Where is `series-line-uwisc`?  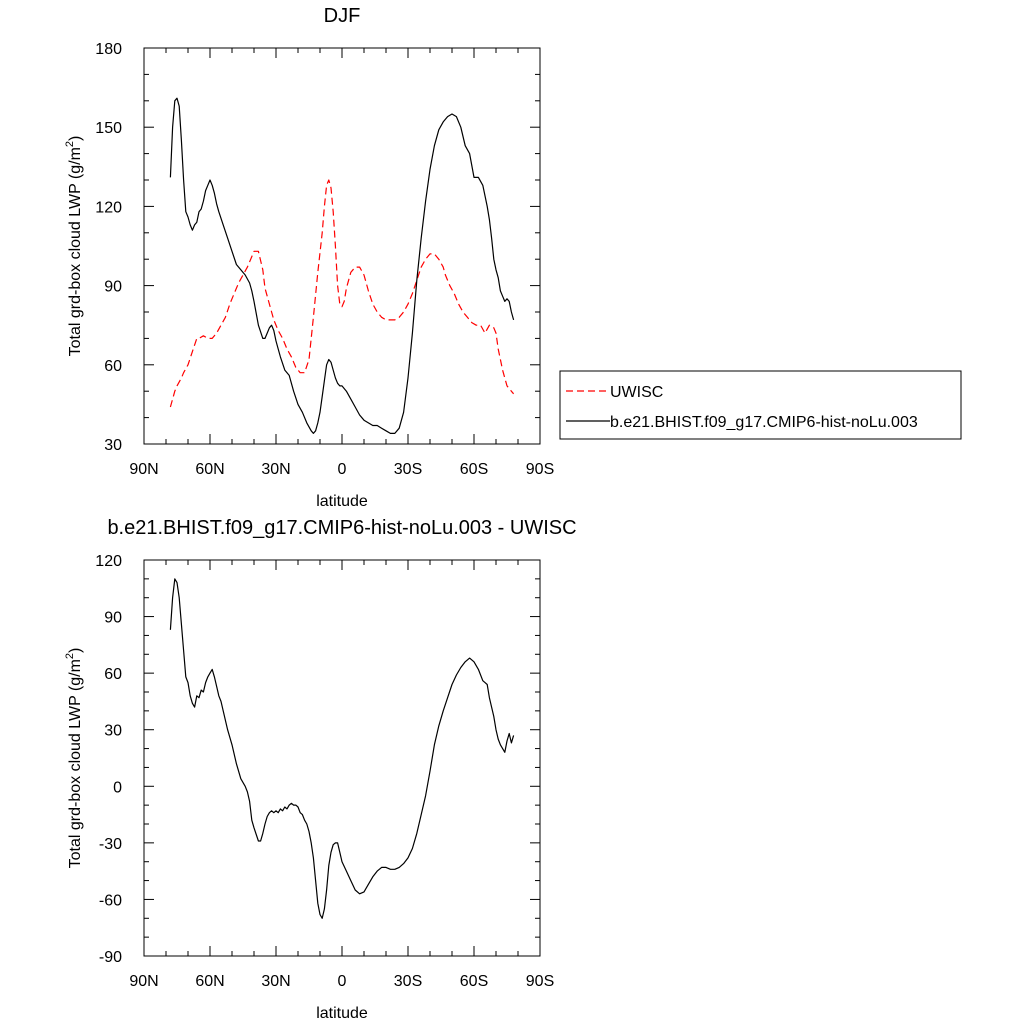 series-line-uwisc is located at coordinates (342, 293).